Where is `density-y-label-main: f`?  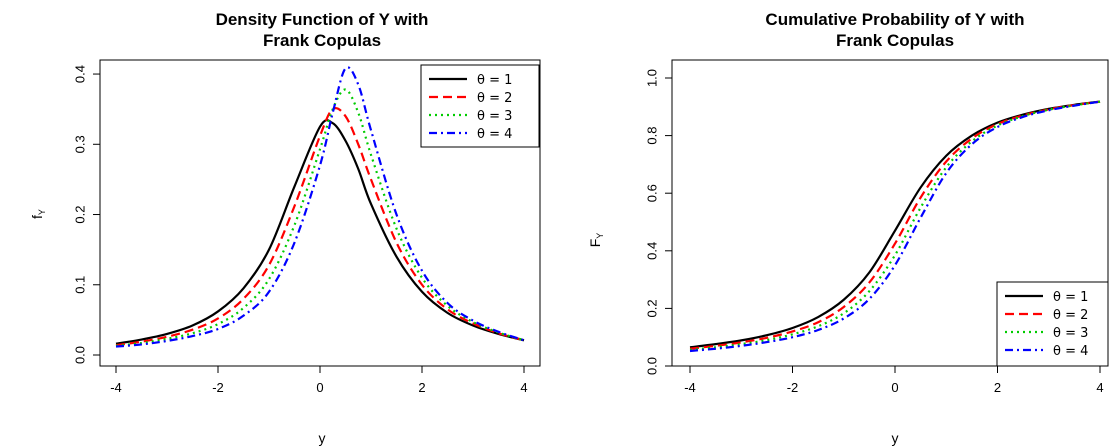 density-y-label-main: f is located at coordinates (37, 217).